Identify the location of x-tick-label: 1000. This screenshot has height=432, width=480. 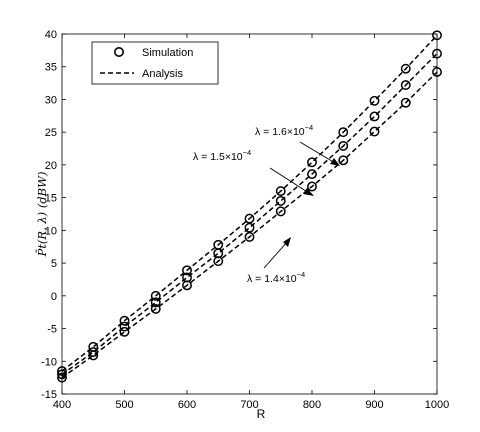
(437, 405).